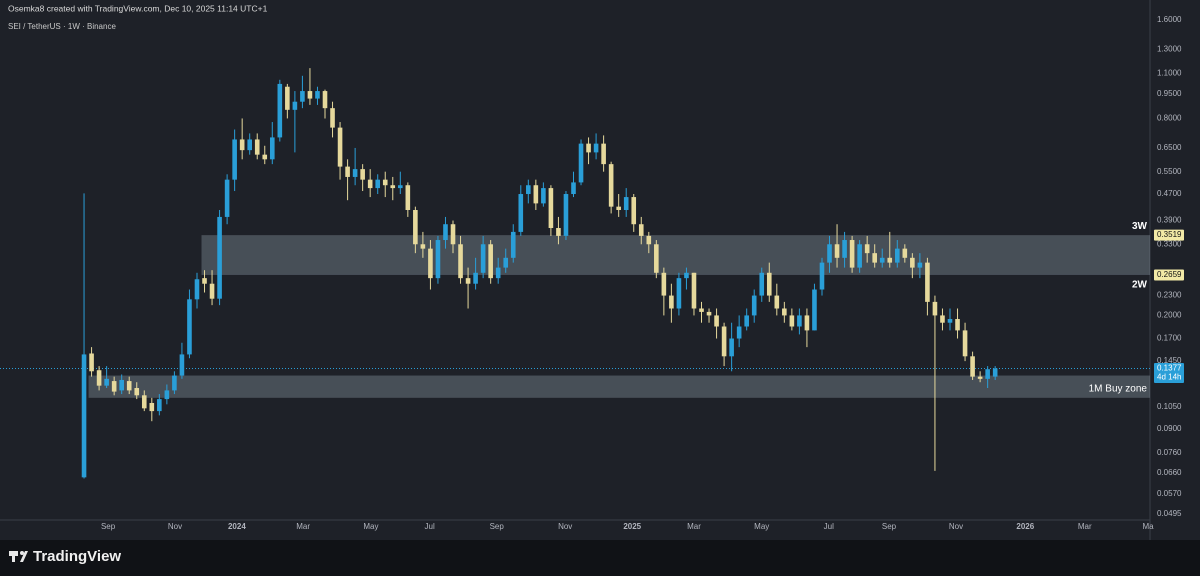 The image size is (1200, 576). What do you see at coordinates (18, 556) in the screenshot?
I see `logo` at bounding box center [18, 556].